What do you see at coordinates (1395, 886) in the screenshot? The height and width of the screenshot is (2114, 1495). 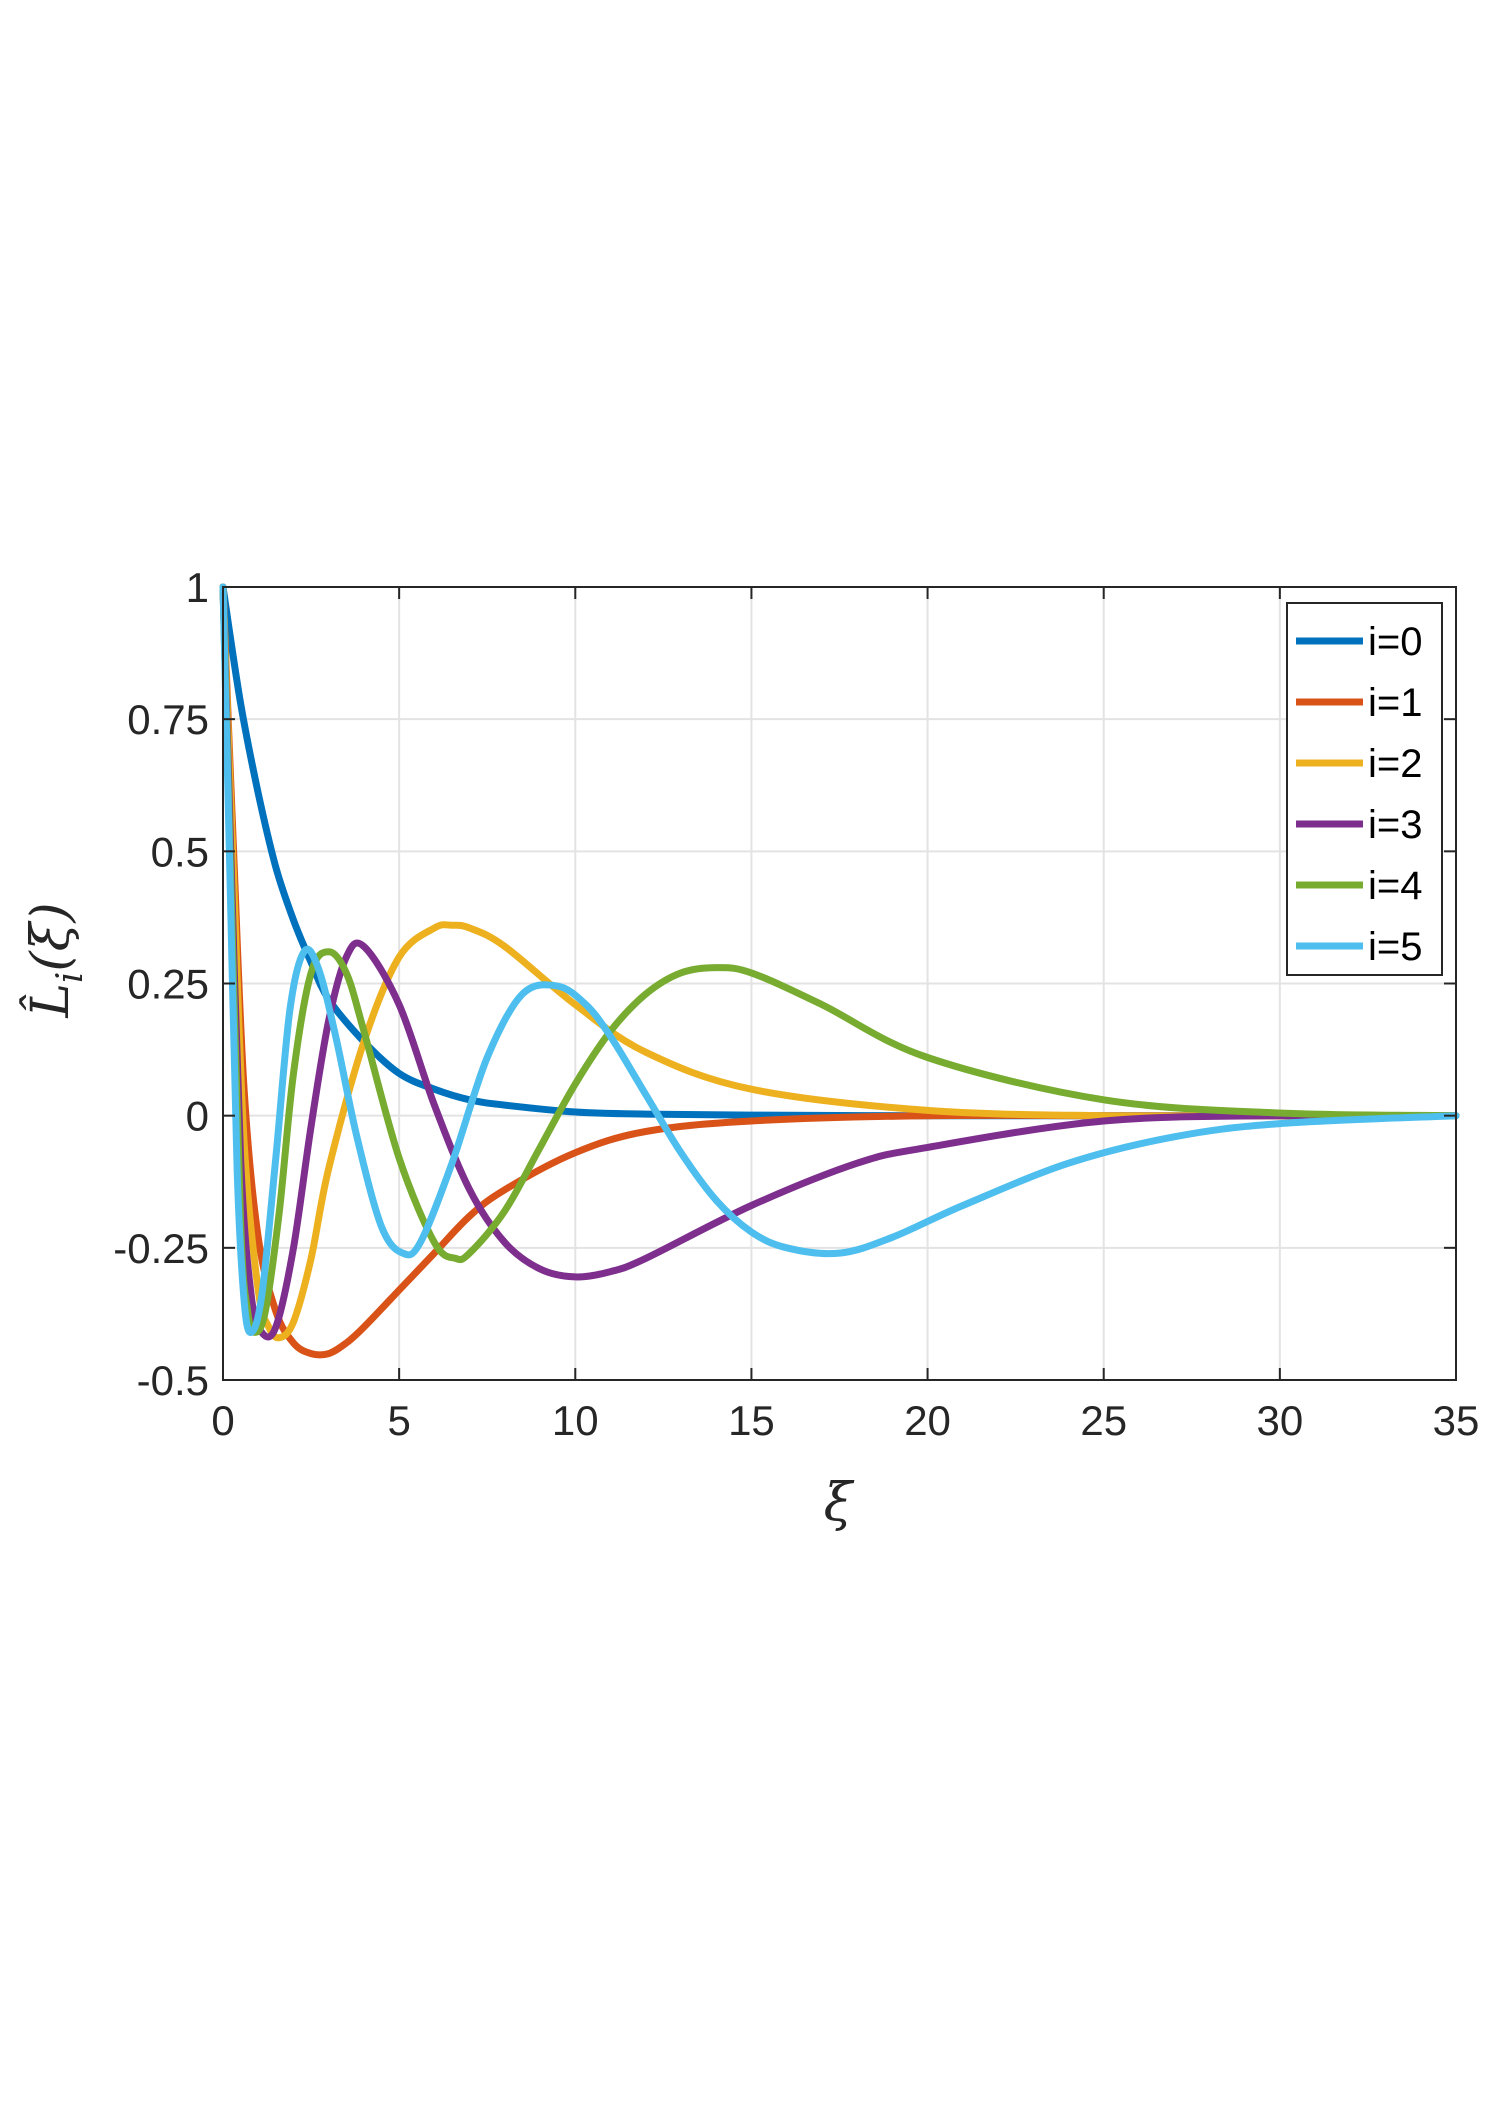 I see `legend-label: i=4` at bounding box center [1395, 886].